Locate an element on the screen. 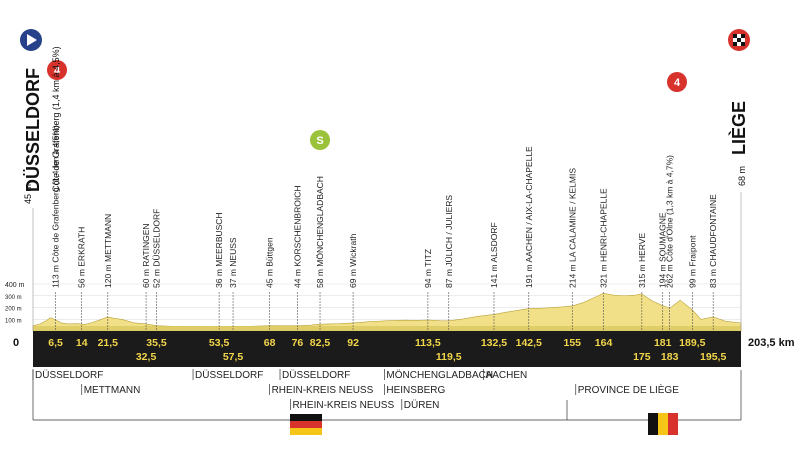 Image resolution: width=800 pixels, height=470 pixels. waypoint-label: 69 m Wickrath is located at coordinates (353, 260).